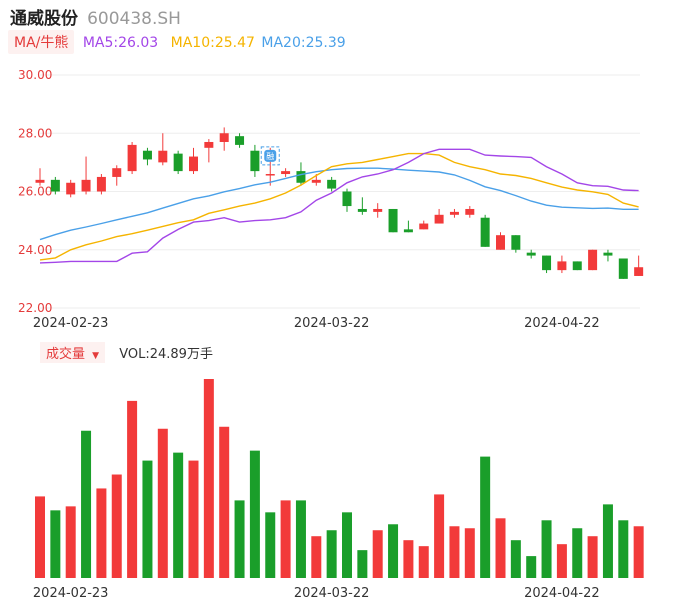  Describe the element at coordinates (96, 356) in the screenshot. I see `caret-down-icon: ▼` at that location.